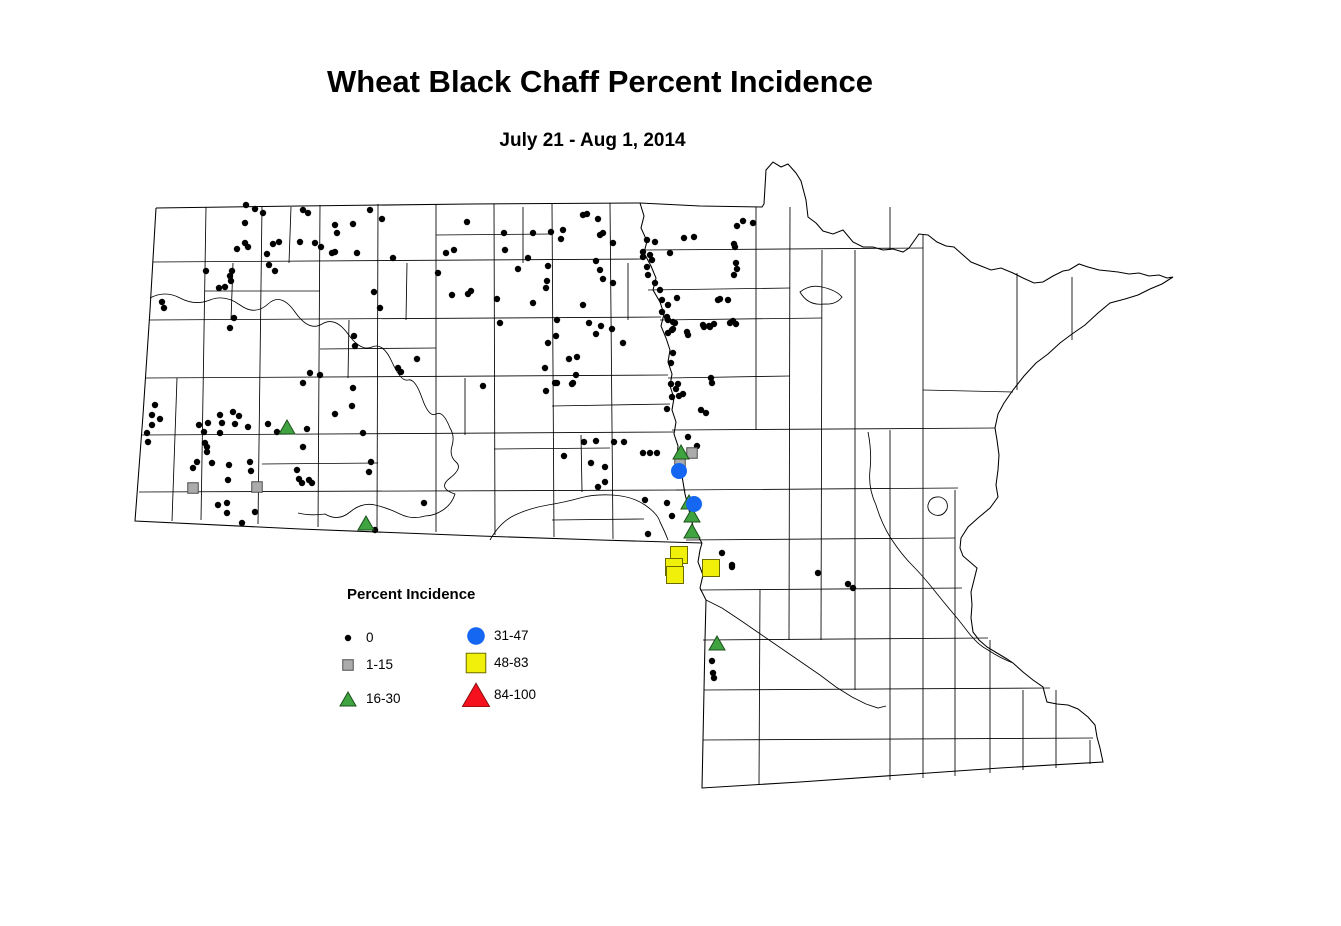 Image resolution: width=1341 pixels, height=926 pixels. Describe the element at coordinates (592, 140) in the screenshot. I see `figure-subtitle: July 21 - Aug 1, 2014` at that location.